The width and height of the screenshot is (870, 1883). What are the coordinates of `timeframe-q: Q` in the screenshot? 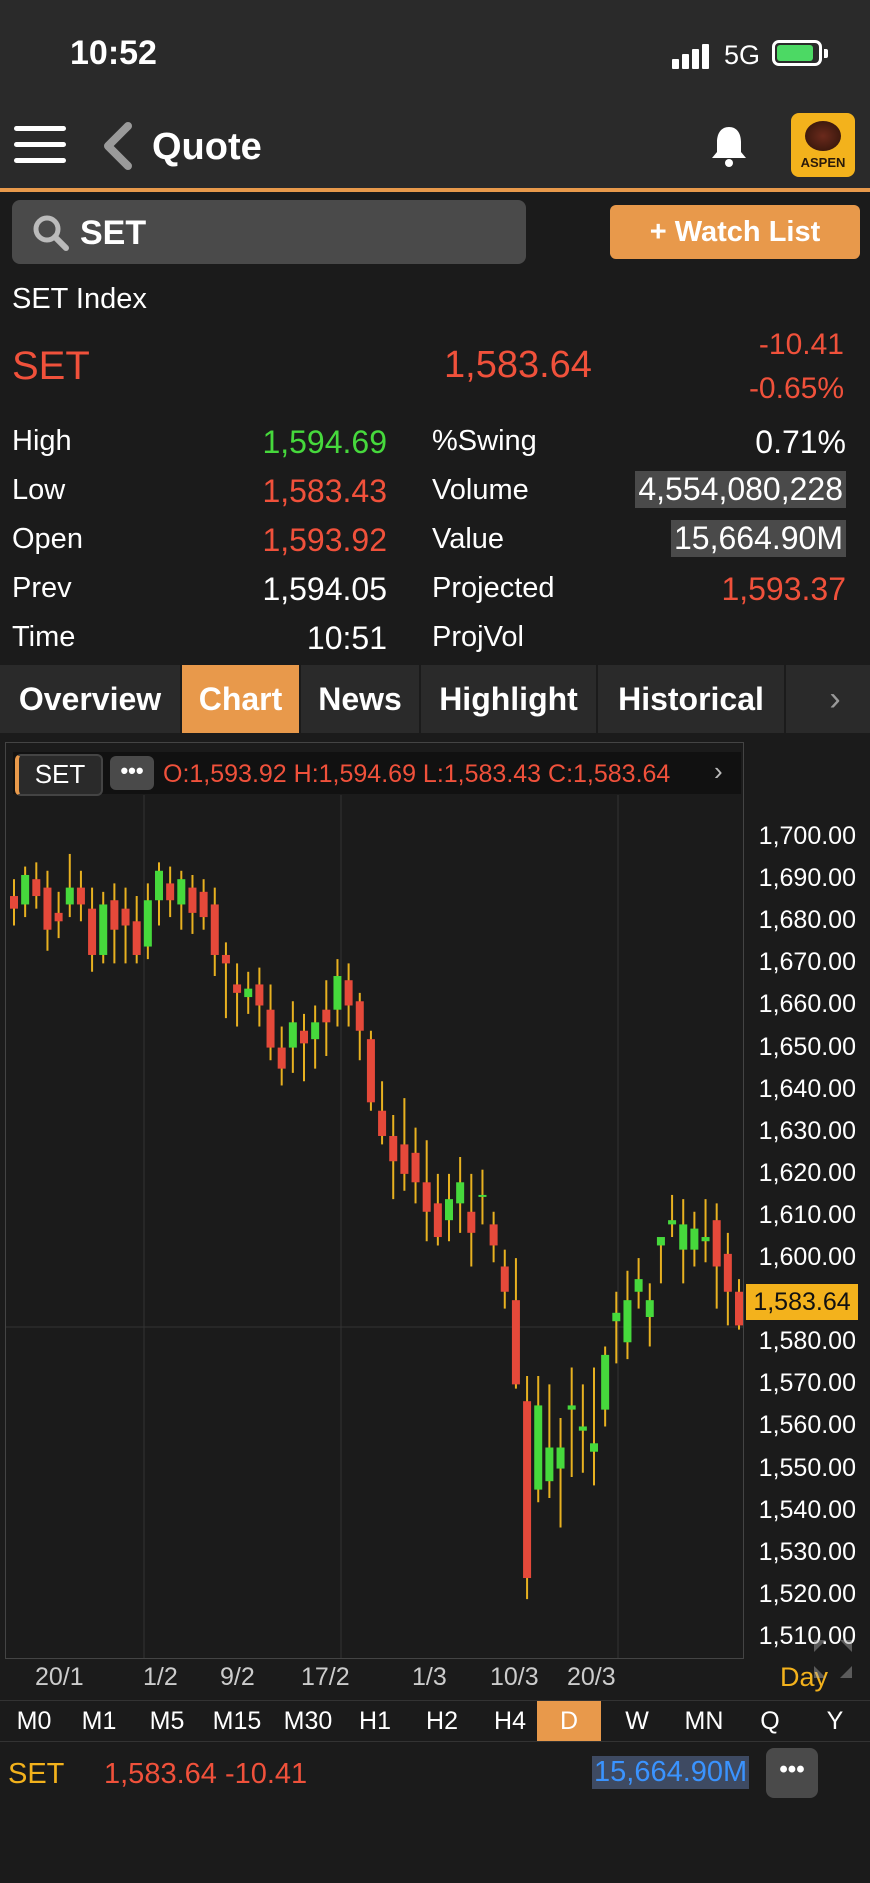 It's located at (770, 1721).